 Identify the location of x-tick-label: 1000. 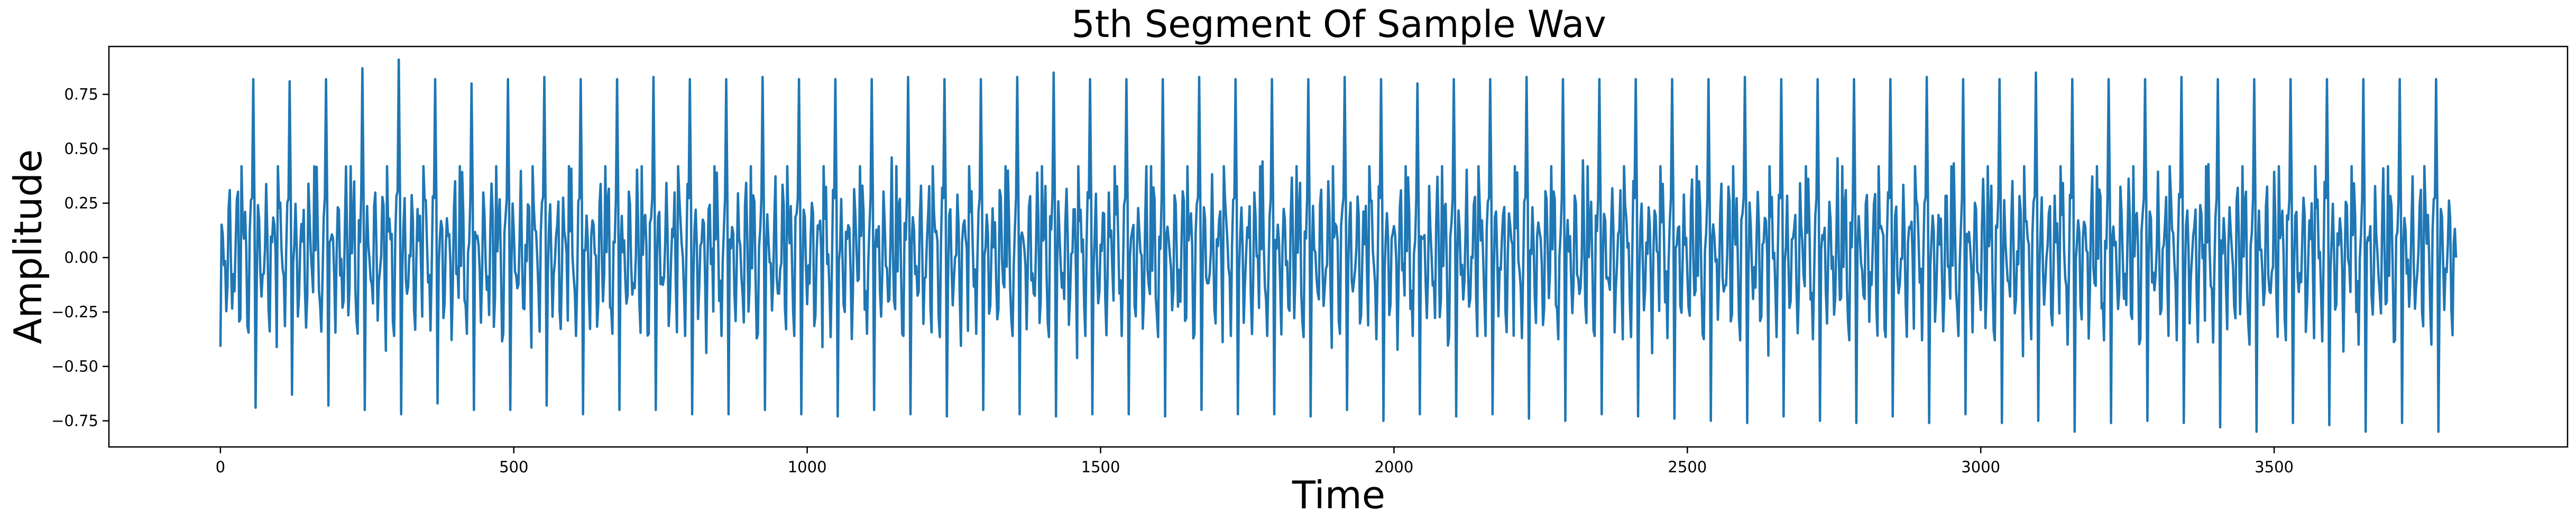
(807, 467).